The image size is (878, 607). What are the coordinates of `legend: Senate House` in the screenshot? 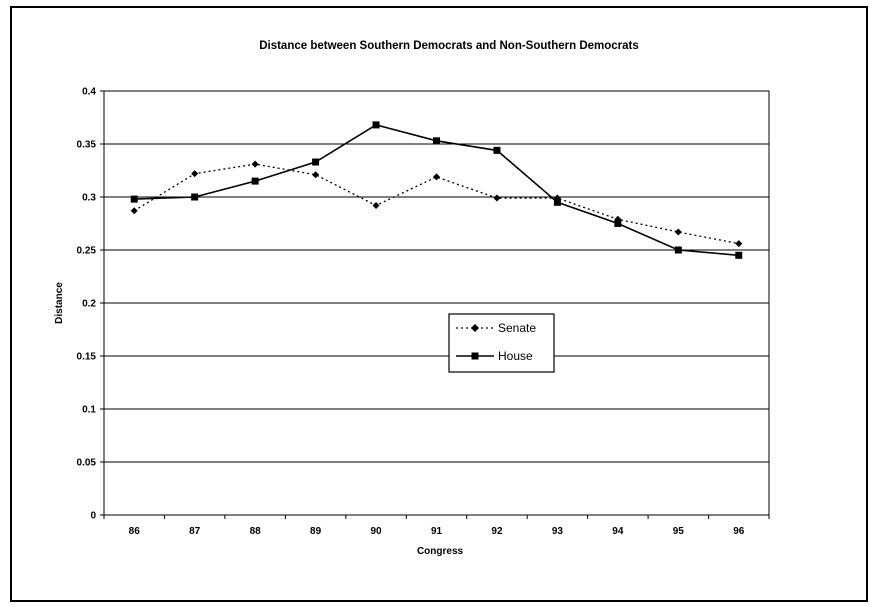 It's located at (501, 343).